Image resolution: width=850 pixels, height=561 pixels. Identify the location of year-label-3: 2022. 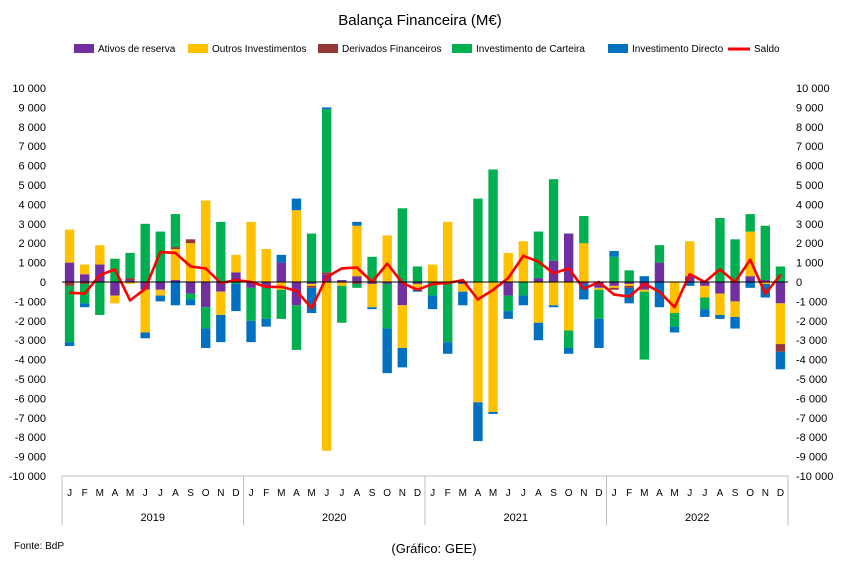
(697, 518).